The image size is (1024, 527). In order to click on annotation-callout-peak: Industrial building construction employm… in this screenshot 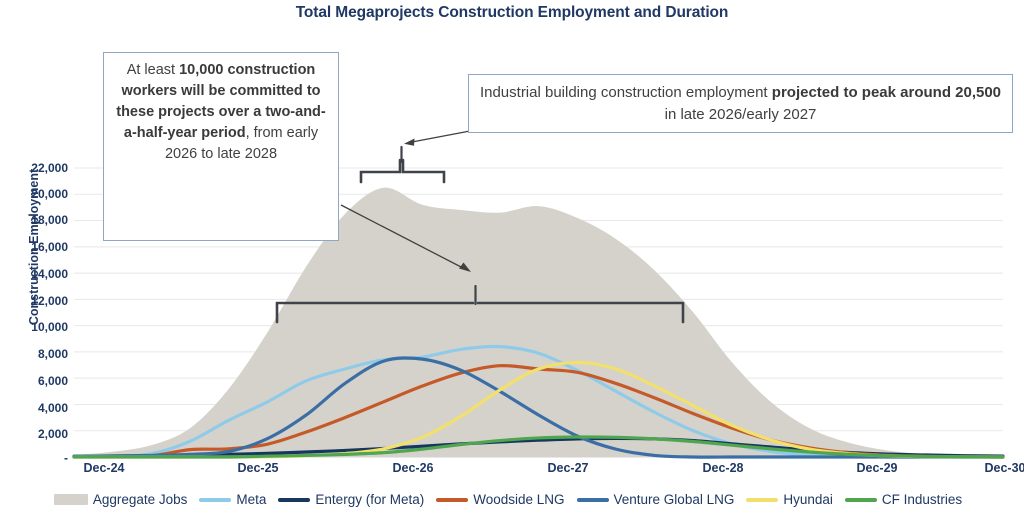, I will do `click(740, 103)`.